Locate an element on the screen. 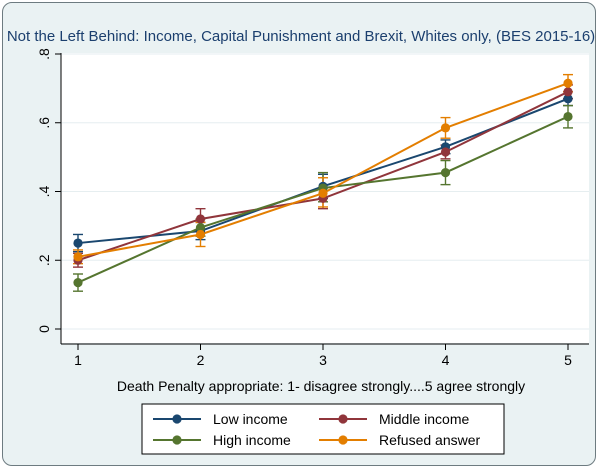 This screenshot has width=600, height=473. y-tick-label: .6 is located at coordinates (44, 123).